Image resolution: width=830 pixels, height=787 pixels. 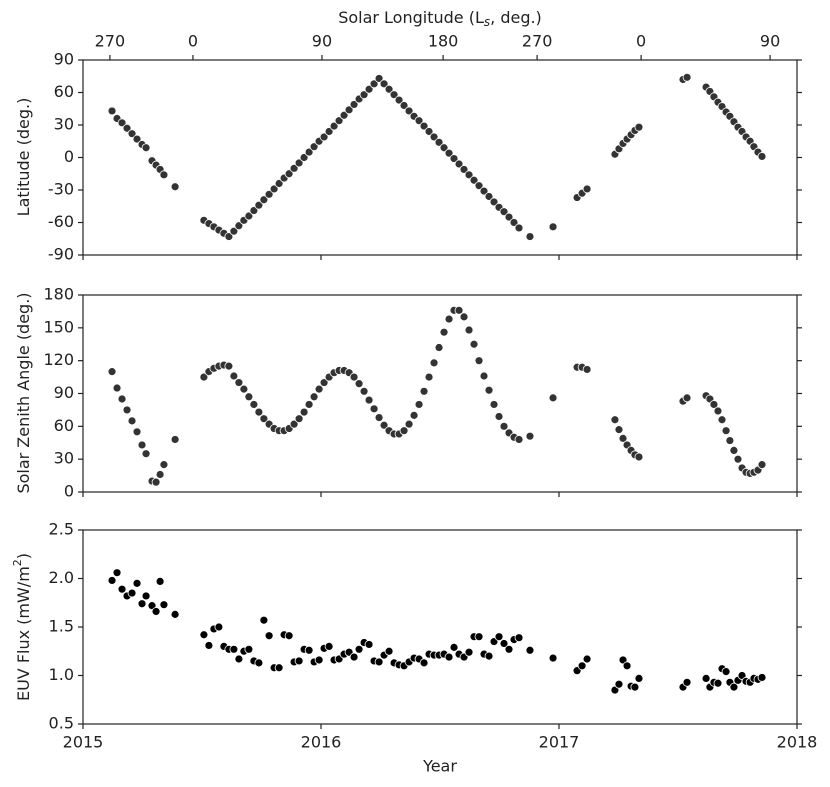 What do you see at coordinates (23, 556) in the screenshot?
I see `y-axis-title-part: )` at bounding box center [23, 556].